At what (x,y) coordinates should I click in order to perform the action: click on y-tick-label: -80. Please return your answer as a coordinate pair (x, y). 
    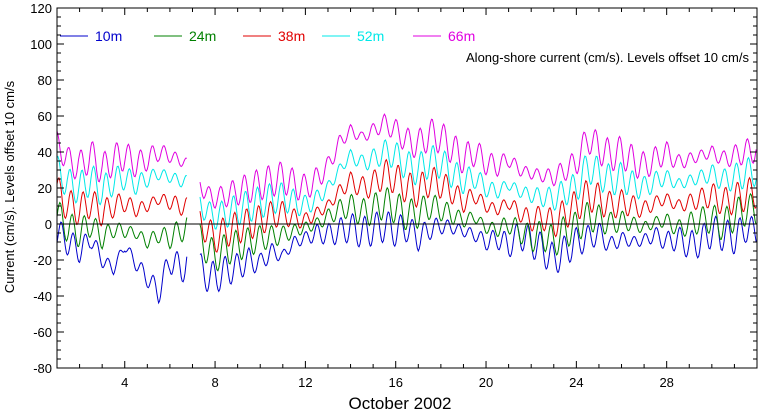
    Looking at the image, I should click on (42, 368).